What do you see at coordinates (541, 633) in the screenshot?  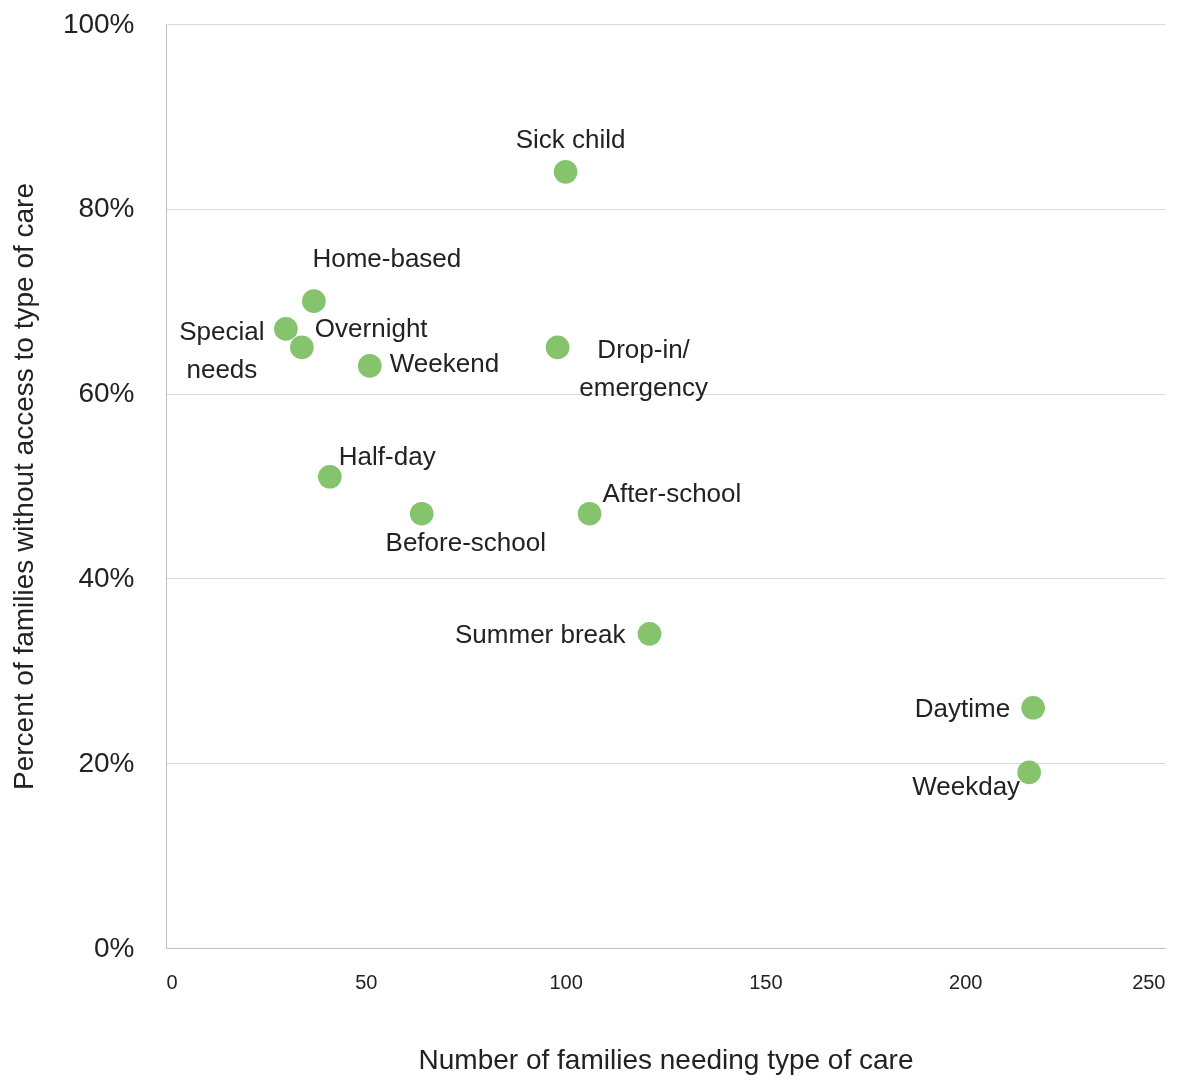 I see `annotation: Summer break` at bounding box center [541, 633].